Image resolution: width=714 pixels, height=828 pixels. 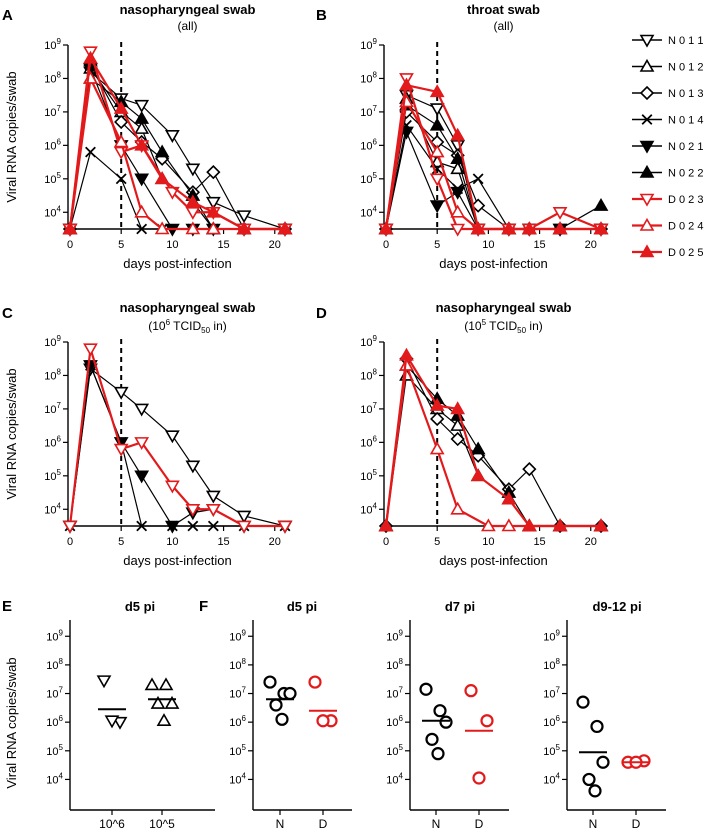 I want to click on legend-label: N 0 2 1, so click(x=685, y=147).